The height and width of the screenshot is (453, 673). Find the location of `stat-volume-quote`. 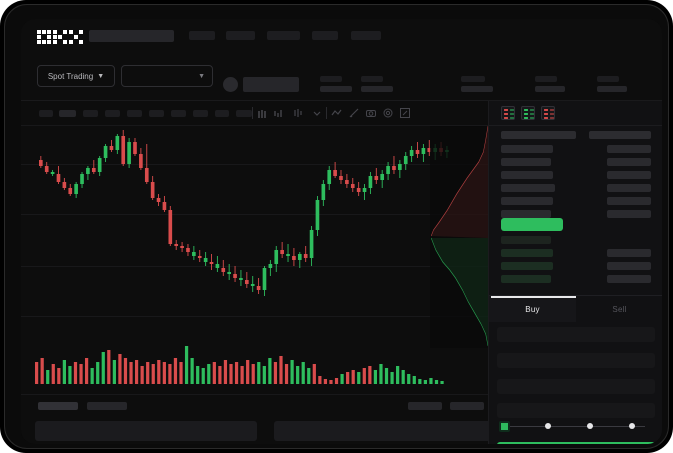

stat-volume-quote is located at coordinates (612, 84).